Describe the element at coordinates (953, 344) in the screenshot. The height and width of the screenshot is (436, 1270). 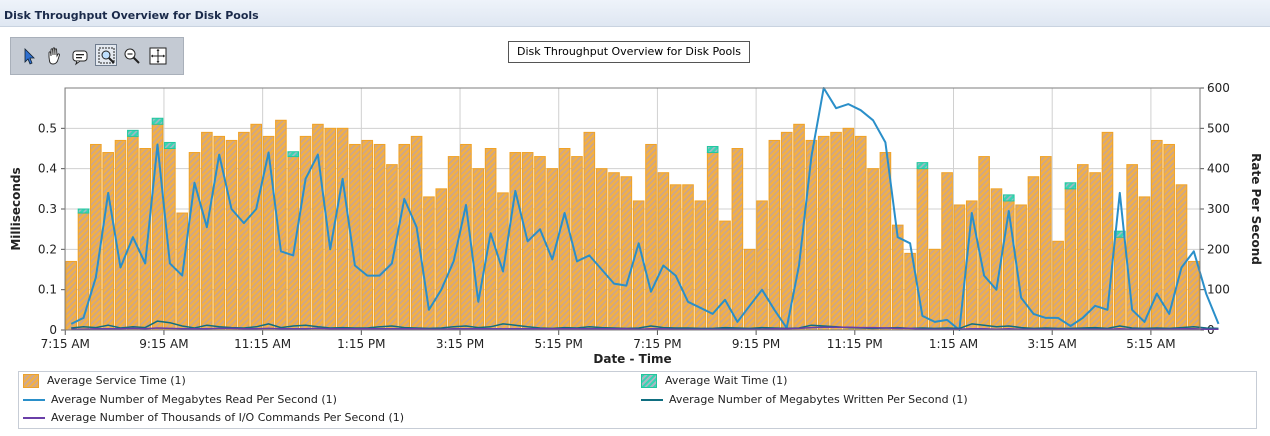
I see `x-tick-label: 1:15 AM` at that location.